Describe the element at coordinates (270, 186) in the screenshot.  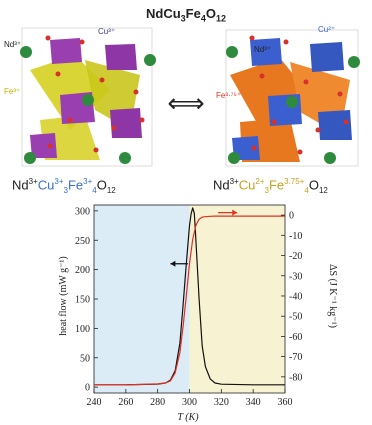
I see `right-formula: Nd3+Cu2+3Fe3.75+4O12` at that location.